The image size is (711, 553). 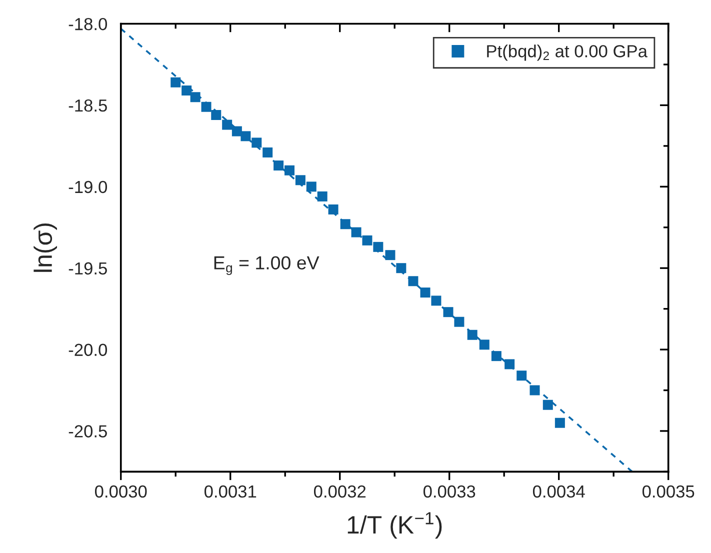 I want to click on y-tick-label: -18.5, so click(x=87, y=105).